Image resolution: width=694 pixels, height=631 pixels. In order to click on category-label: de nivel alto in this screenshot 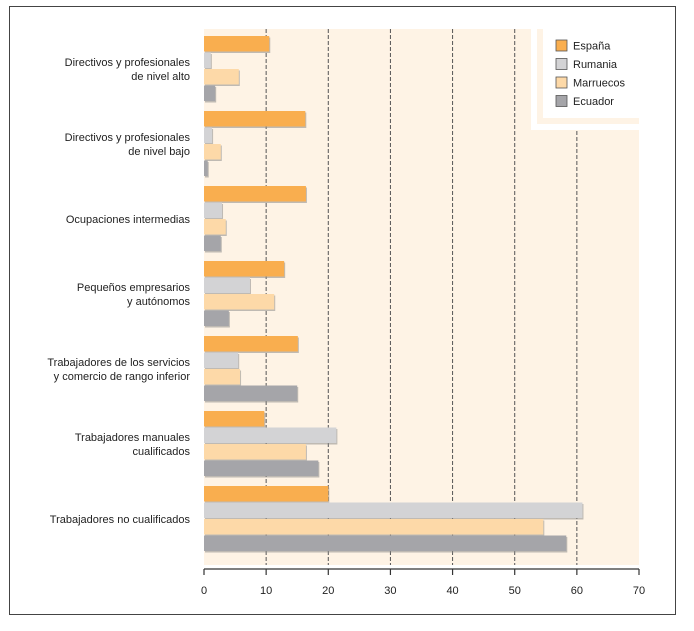, I will do `click(160, 77)`.